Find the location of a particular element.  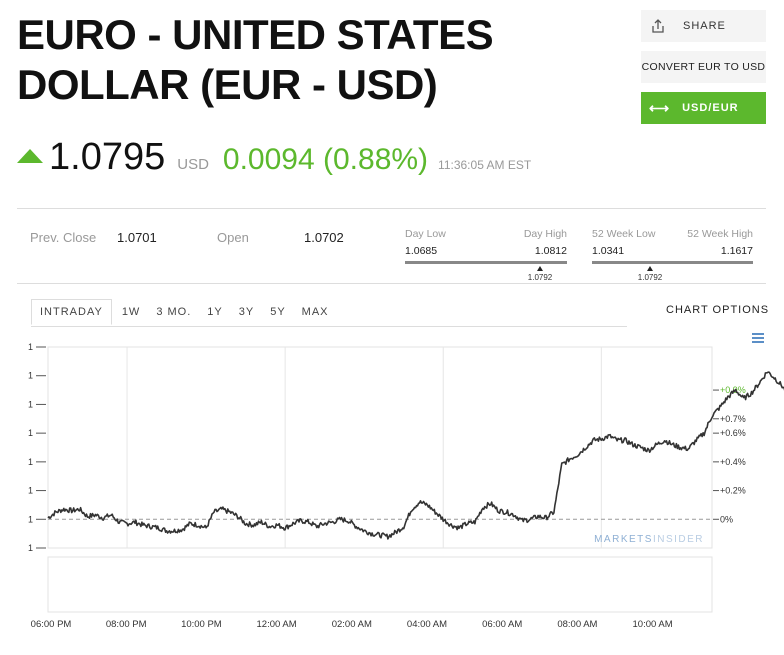

day-marker-value: 1.0792 is located at coordinates (540, 277).